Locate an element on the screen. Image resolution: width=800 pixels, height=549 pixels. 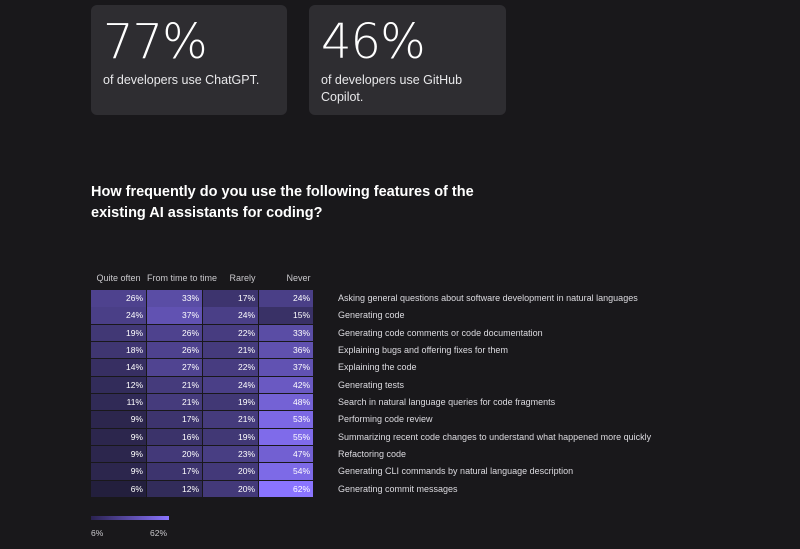
heatmap-cell: 23% is located at coordinates (230, 454).